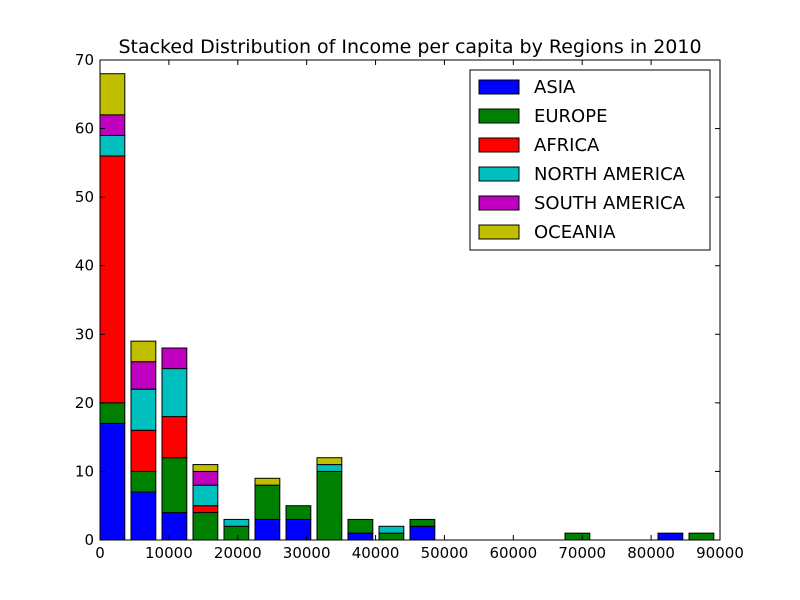 The image size is (800, 600). I want to click on legend-label: AFRICA, so click(567, 145).